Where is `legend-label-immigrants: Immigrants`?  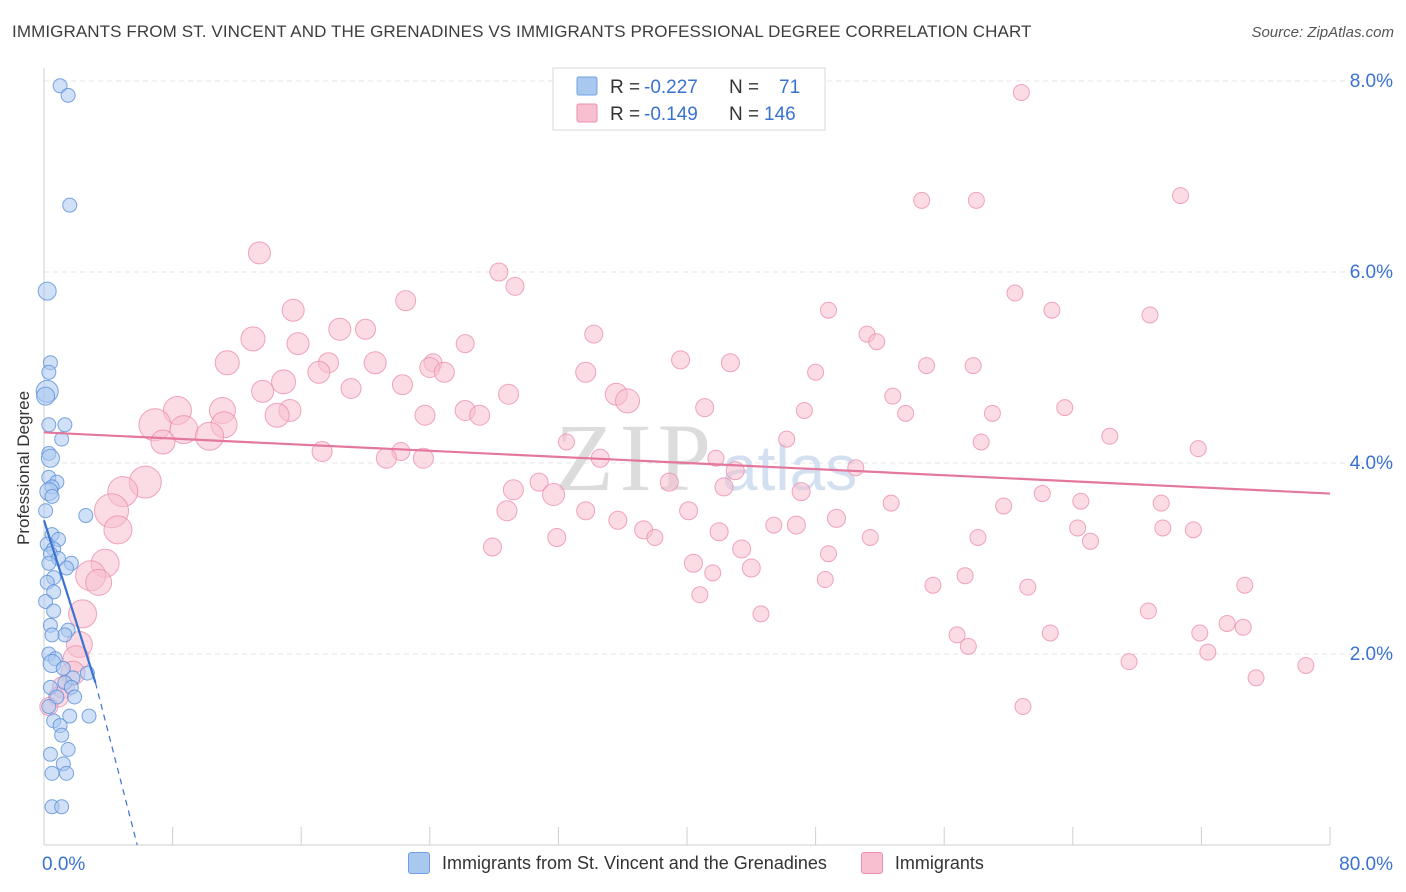 legend-label-immigrants: Immigrants is located at coordinates (939, 862).